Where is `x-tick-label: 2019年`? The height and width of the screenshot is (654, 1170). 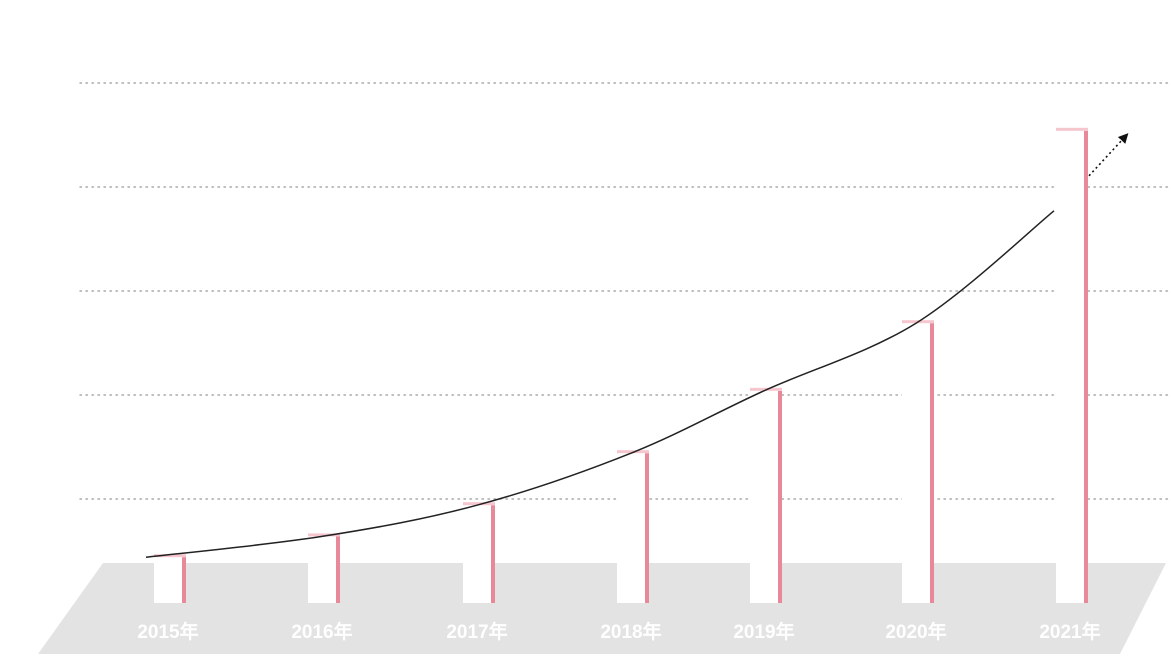 x-tick-label: 2019年 is located at coordinates (763, 631).